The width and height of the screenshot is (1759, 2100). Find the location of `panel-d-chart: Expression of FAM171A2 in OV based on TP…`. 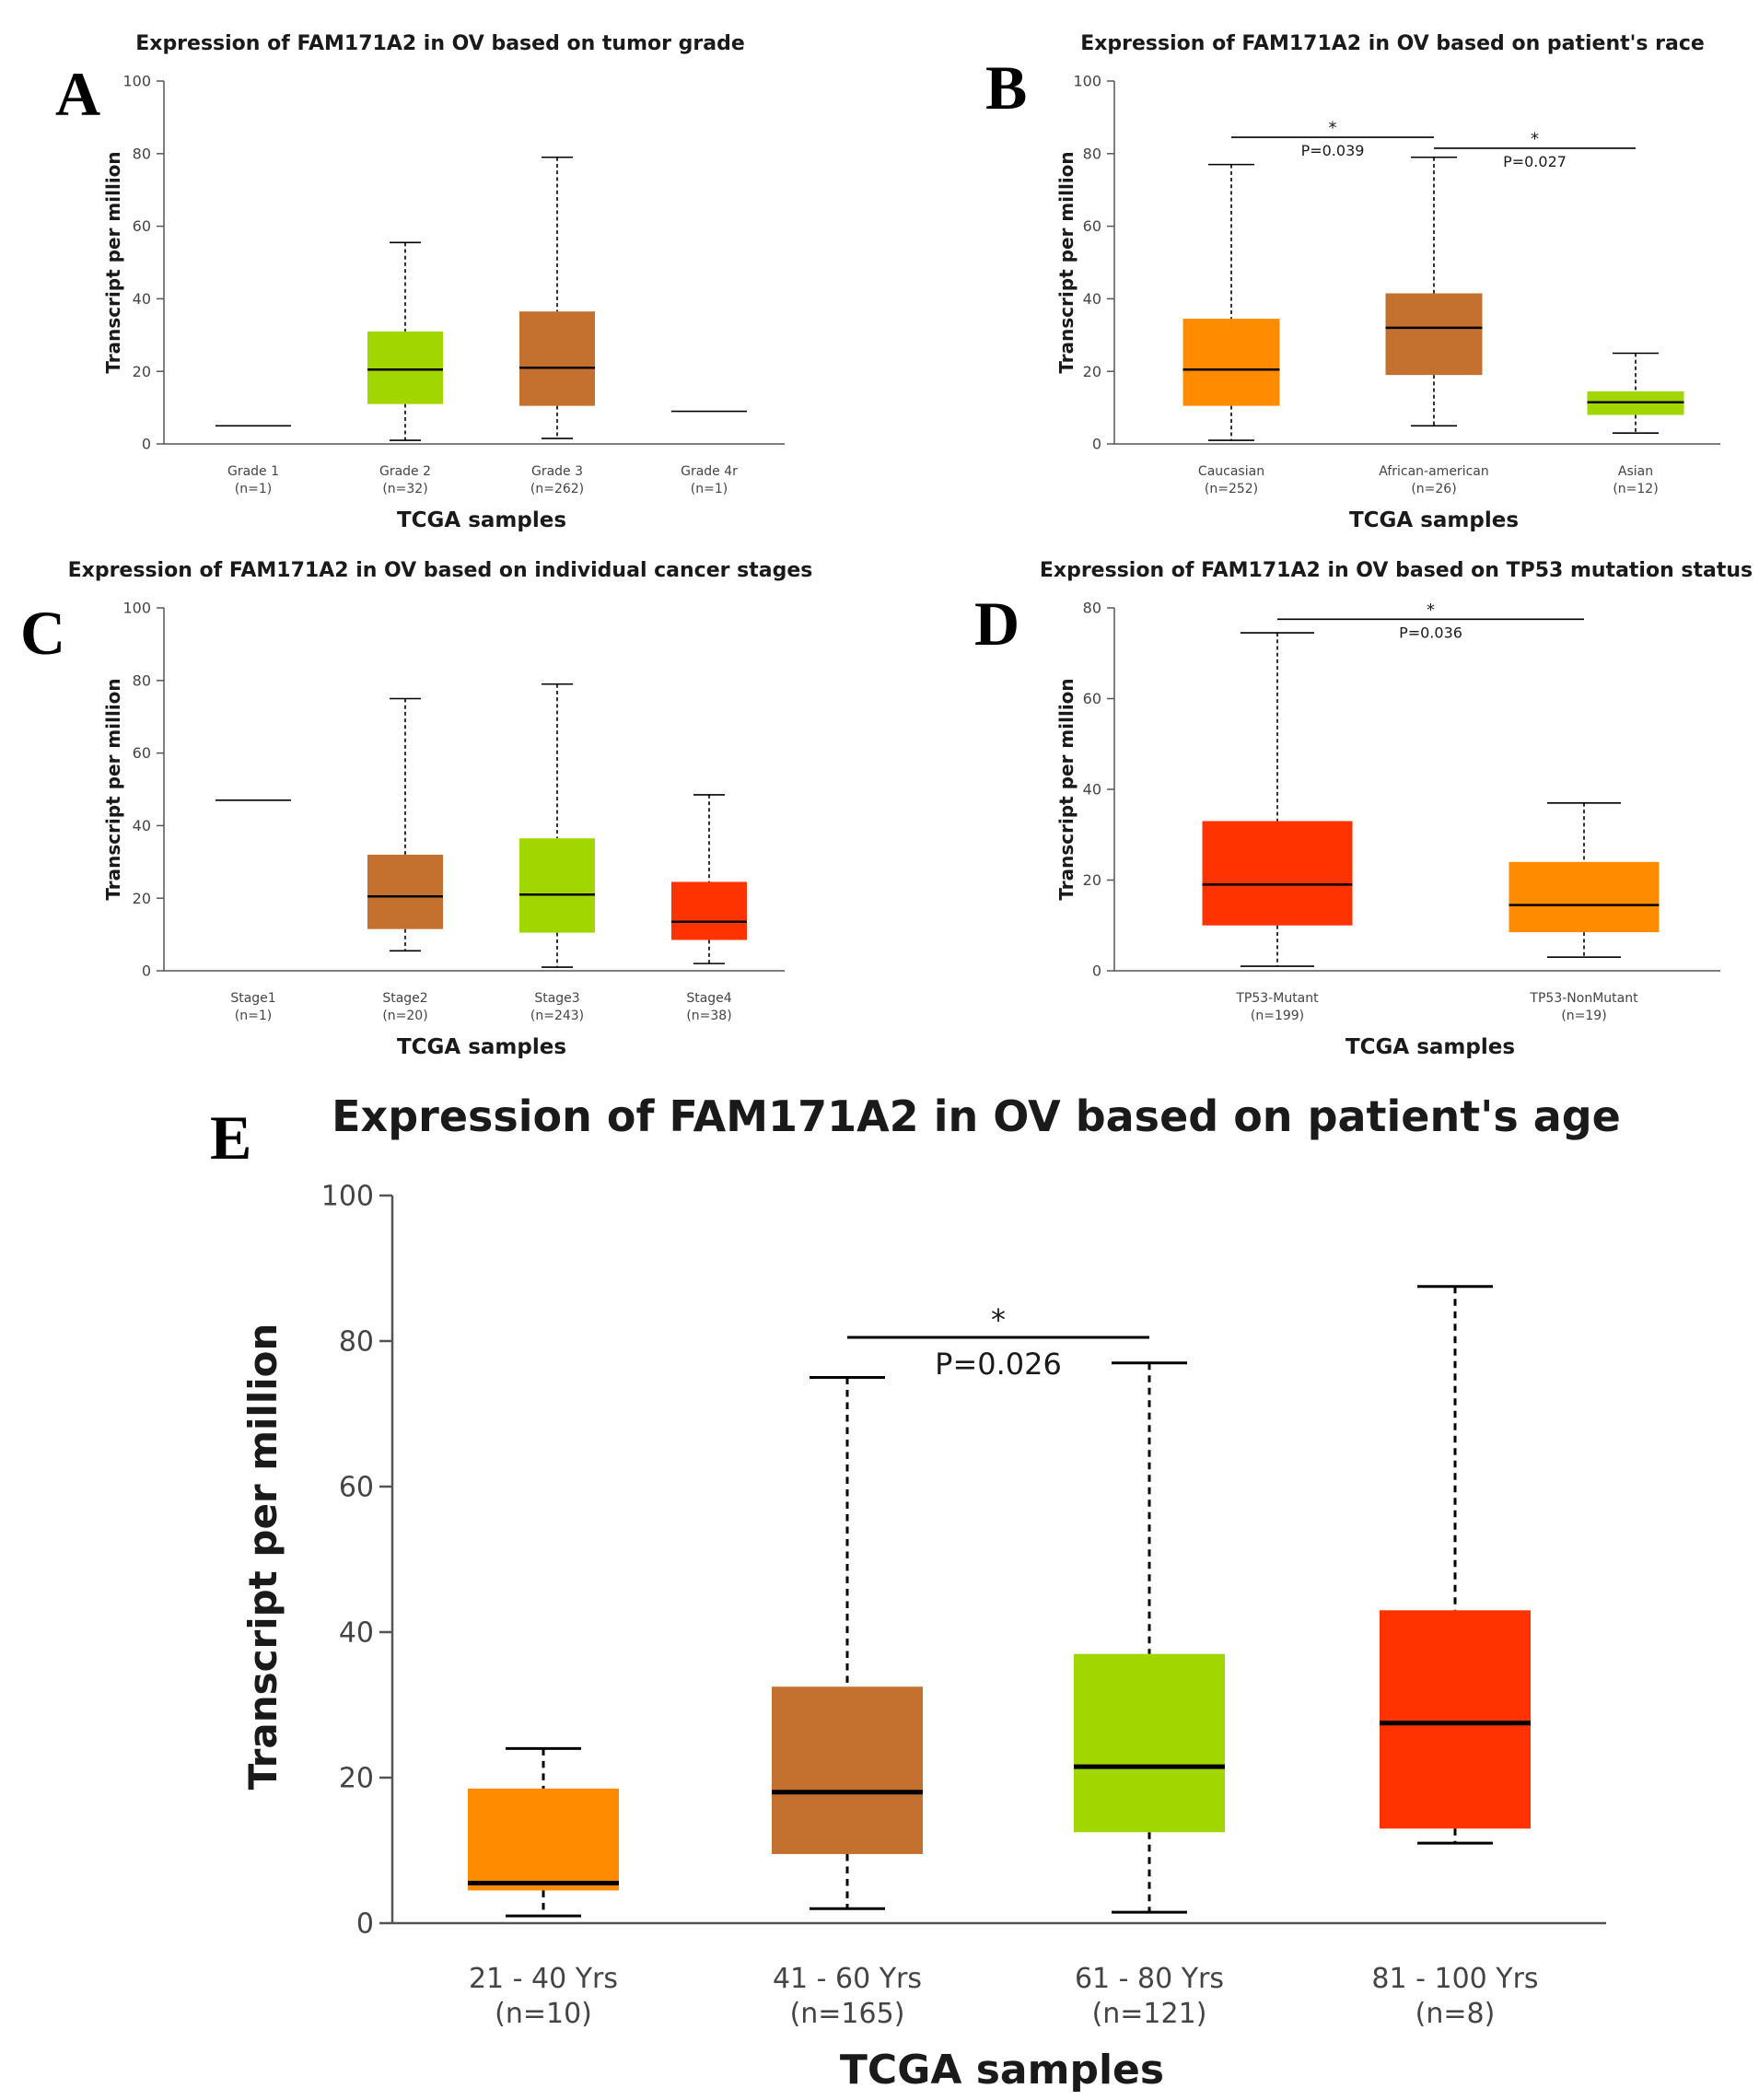

panel-d-chart: Expression of FAM171A2 in OV based on TP… is located at coordinates (1397, 809).